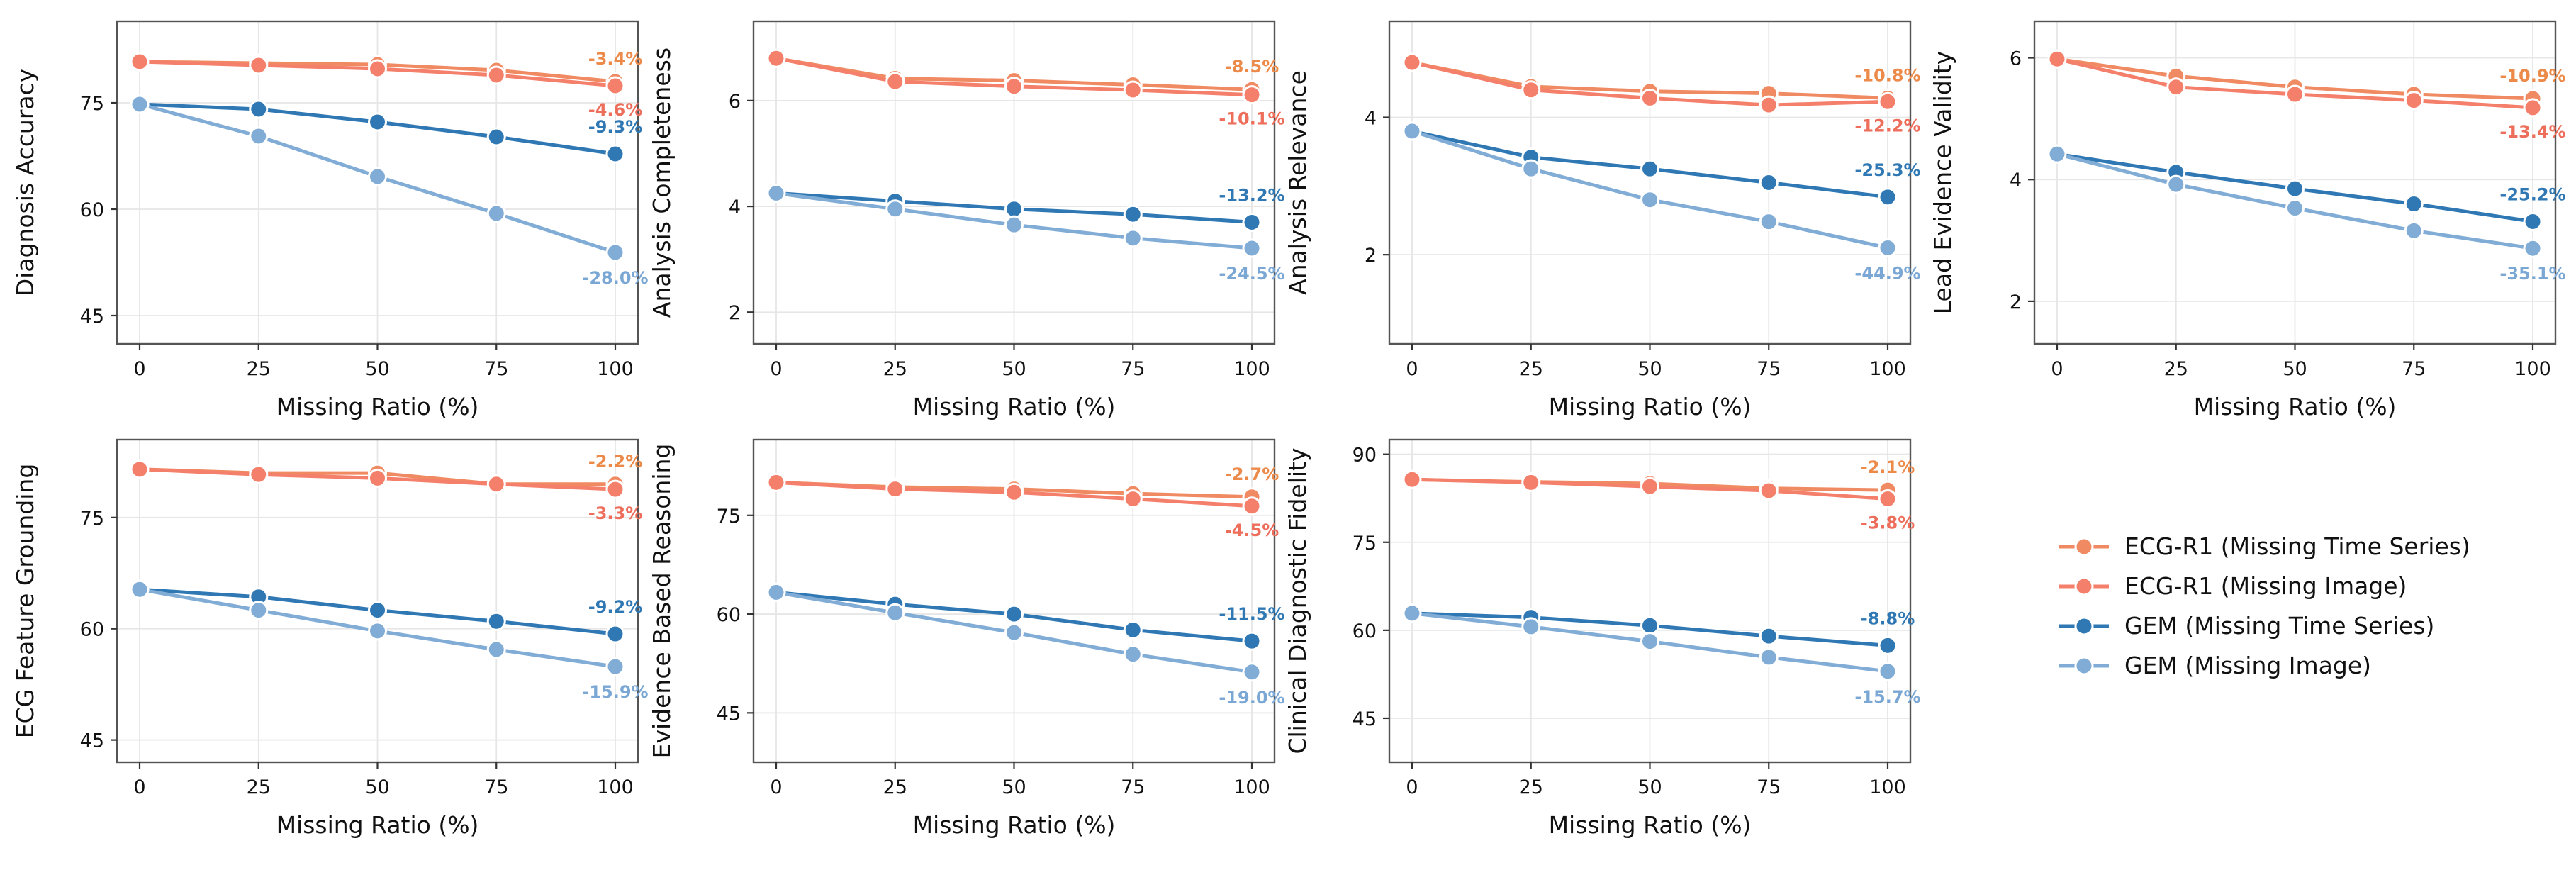 This screenshot has width=2576, height=875. What do you see at coordinates (25, 183) in the screenshot?
I see `y-axis-title: Diagnosis Accuracy` at bounding box center [25, 183].